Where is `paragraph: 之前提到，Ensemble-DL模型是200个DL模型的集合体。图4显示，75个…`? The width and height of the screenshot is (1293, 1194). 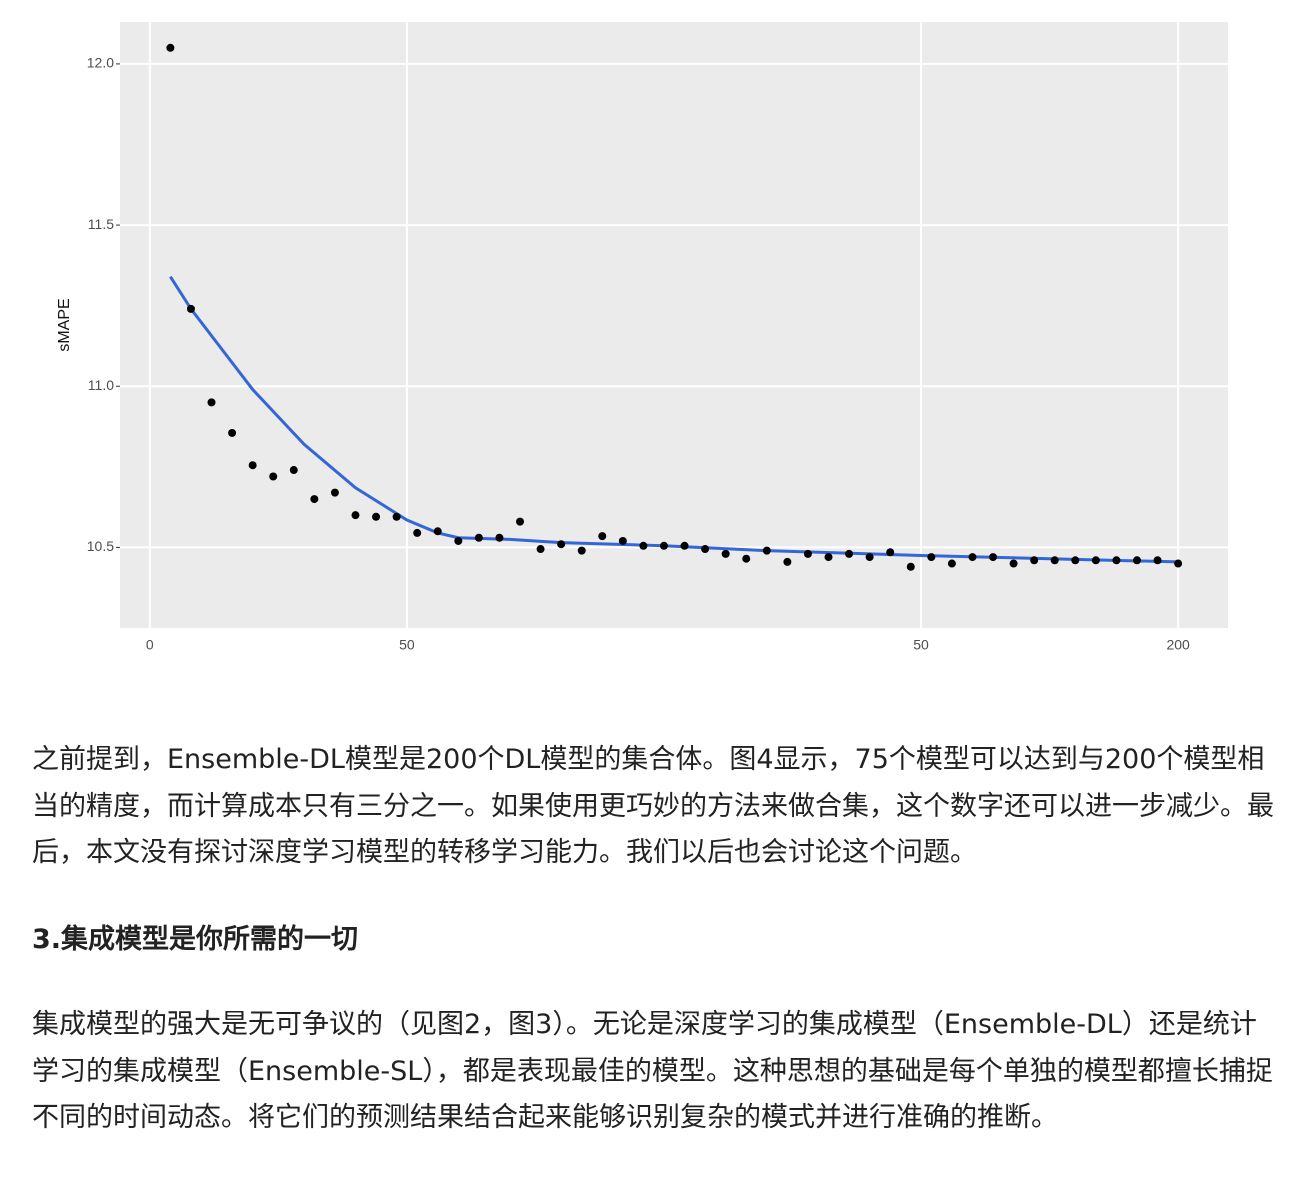 paragraph: 之前提到，Ensemble-DL模型是200个DL模型的集合体。图4显示，75个… is located at coordinates (653, 806).